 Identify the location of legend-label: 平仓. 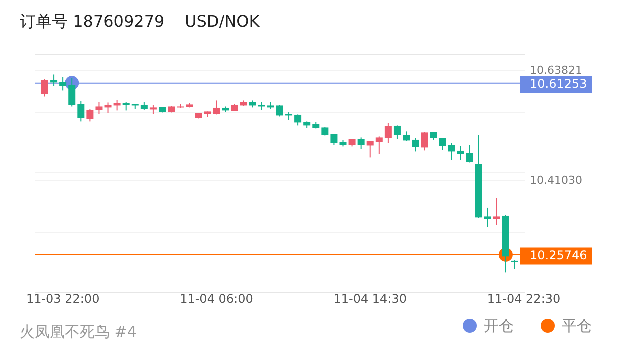
(577, 326).